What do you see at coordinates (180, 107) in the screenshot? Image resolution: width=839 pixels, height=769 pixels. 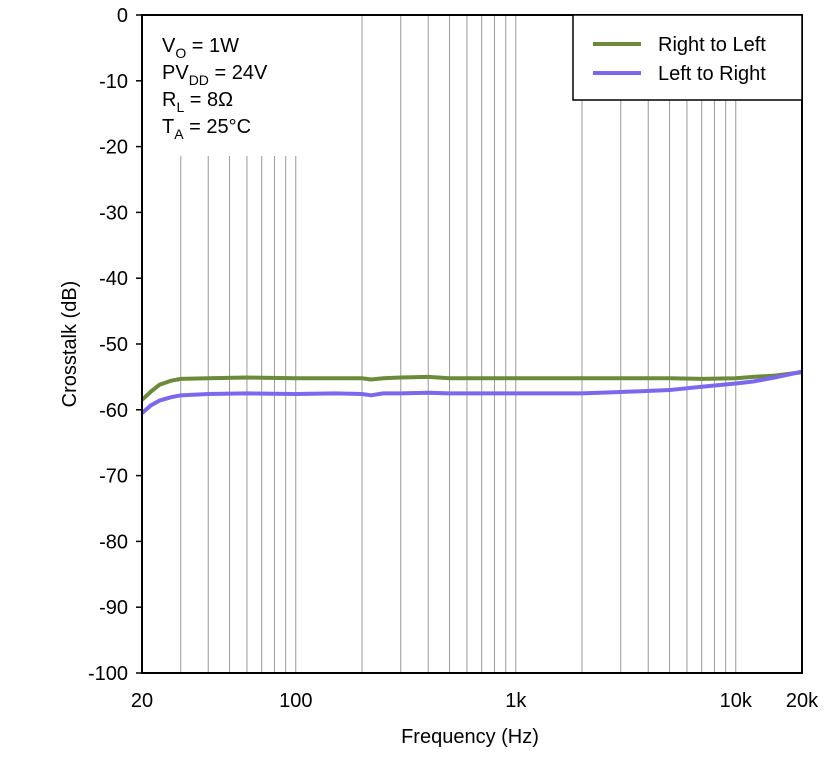 I see `annotation-sub: L` at bounding box center [180, 107].